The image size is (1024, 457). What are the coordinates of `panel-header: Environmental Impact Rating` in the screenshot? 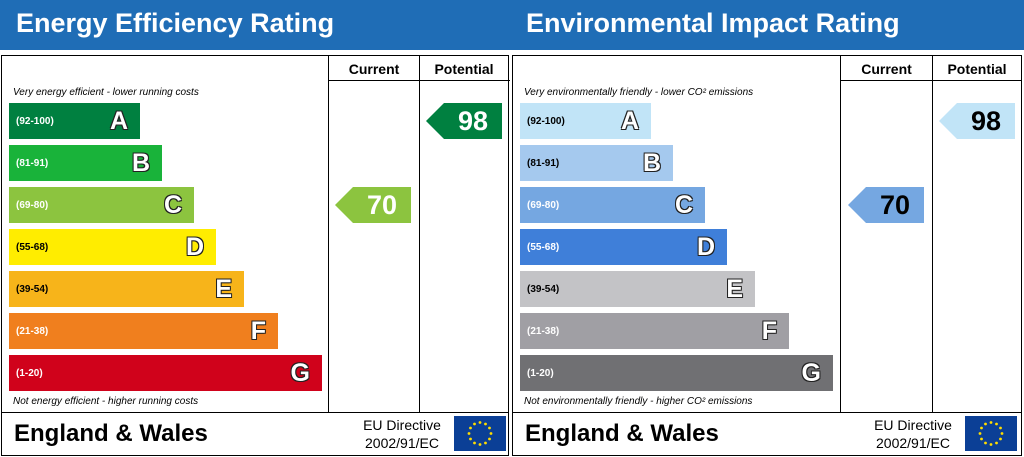 It's located at (768, 25).